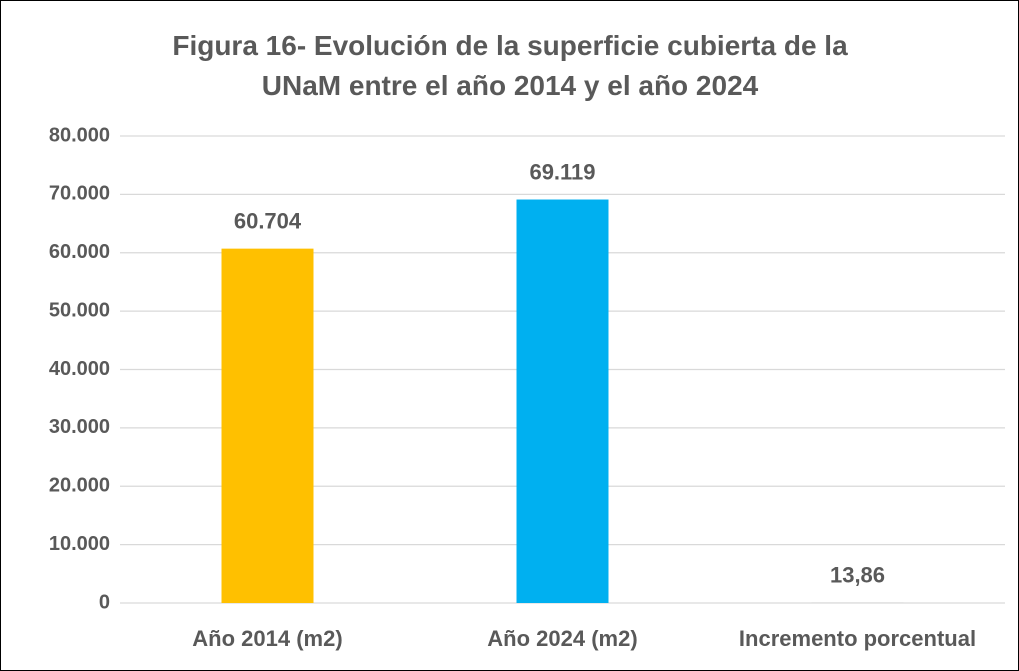 This screenshot has height=671, width=1019. Describe the element at coordinates (79, 486) in the screenshot. I see `y-tick-label: 20.000` at that location.